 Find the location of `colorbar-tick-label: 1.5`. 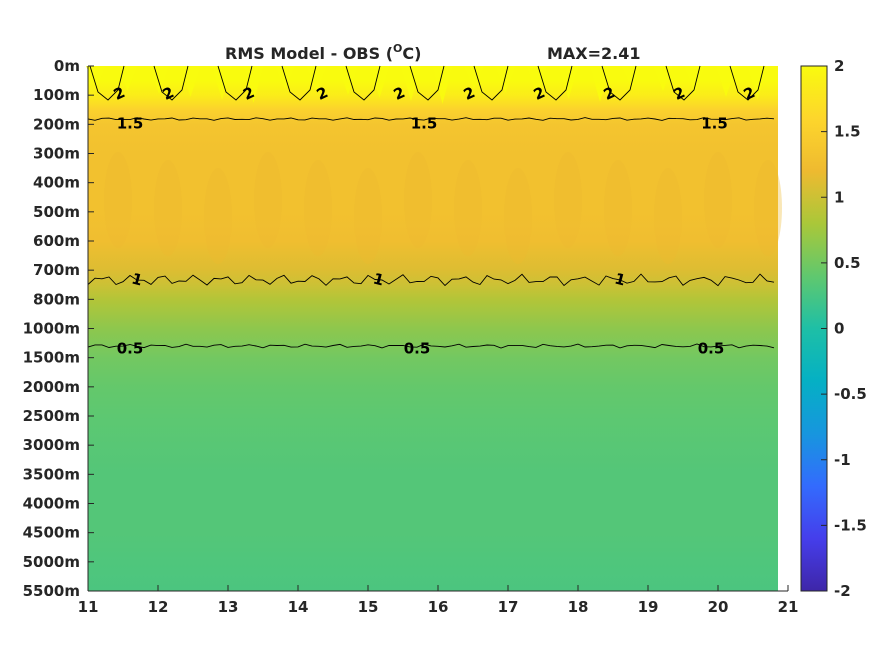

colorbar-tick-label: 1.5 is located at coordinates (847, 132).